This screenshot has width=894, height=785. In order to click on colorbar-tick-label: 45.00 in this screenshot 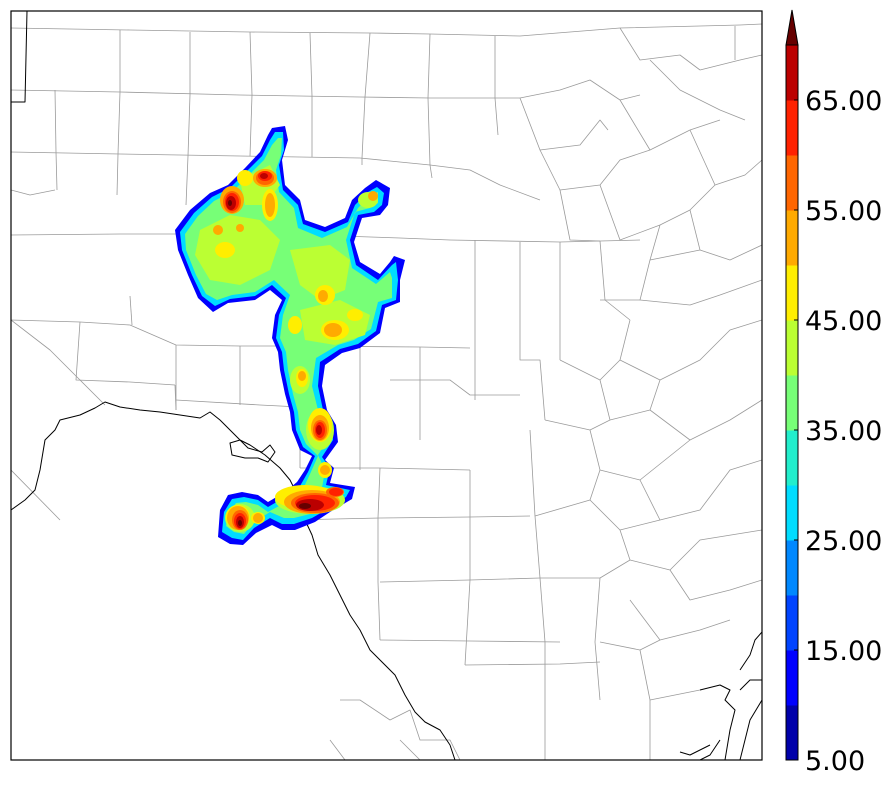, I will do `click(843, 321)`.